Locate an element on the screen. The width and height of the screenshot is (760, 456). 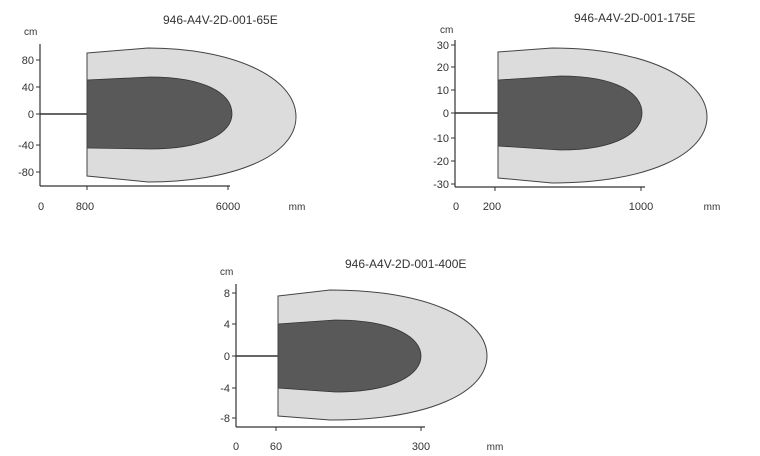
x-tick-label: 6000 is located at coordinates (228, 207).